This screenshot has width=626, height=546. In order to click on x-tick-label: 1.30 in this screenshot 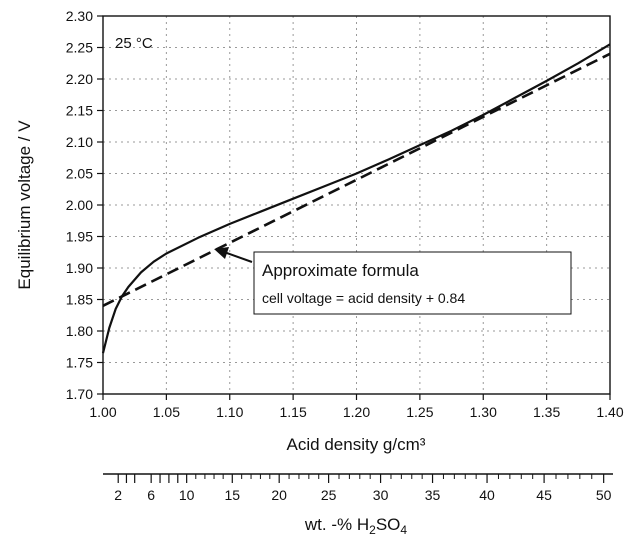, I will do `click(483, 412)`.